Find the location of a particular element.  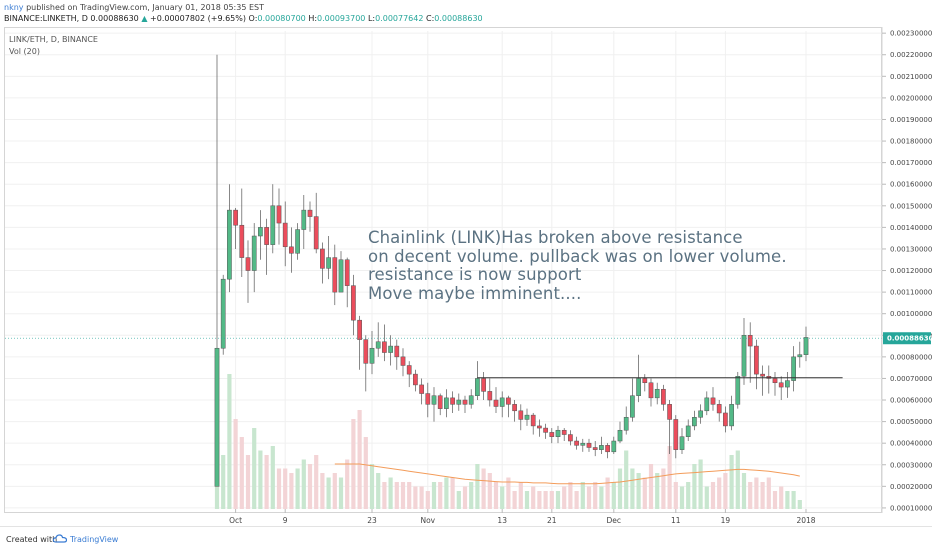

x-tick-label: 23 is located at coordinates (372, 520).